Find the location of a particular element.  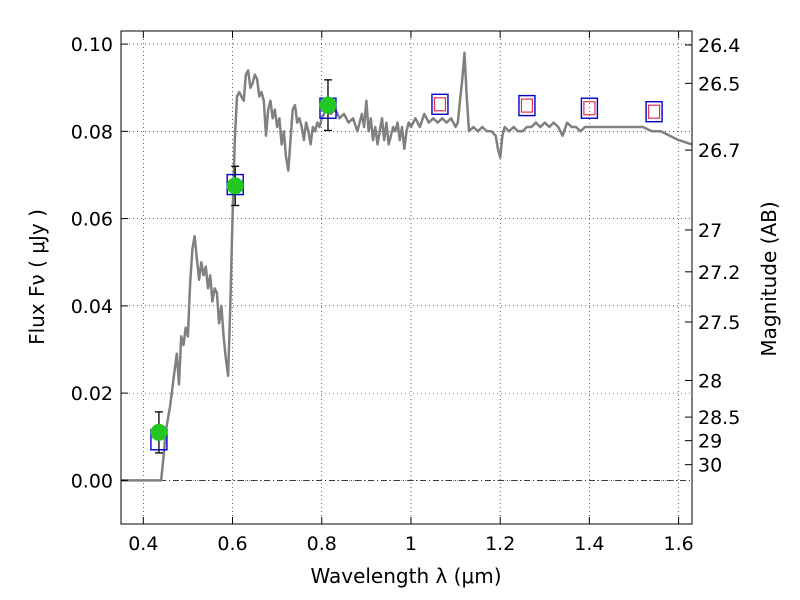

magnitude-tick-label: 27.5 is located at coordinates (719, 323).